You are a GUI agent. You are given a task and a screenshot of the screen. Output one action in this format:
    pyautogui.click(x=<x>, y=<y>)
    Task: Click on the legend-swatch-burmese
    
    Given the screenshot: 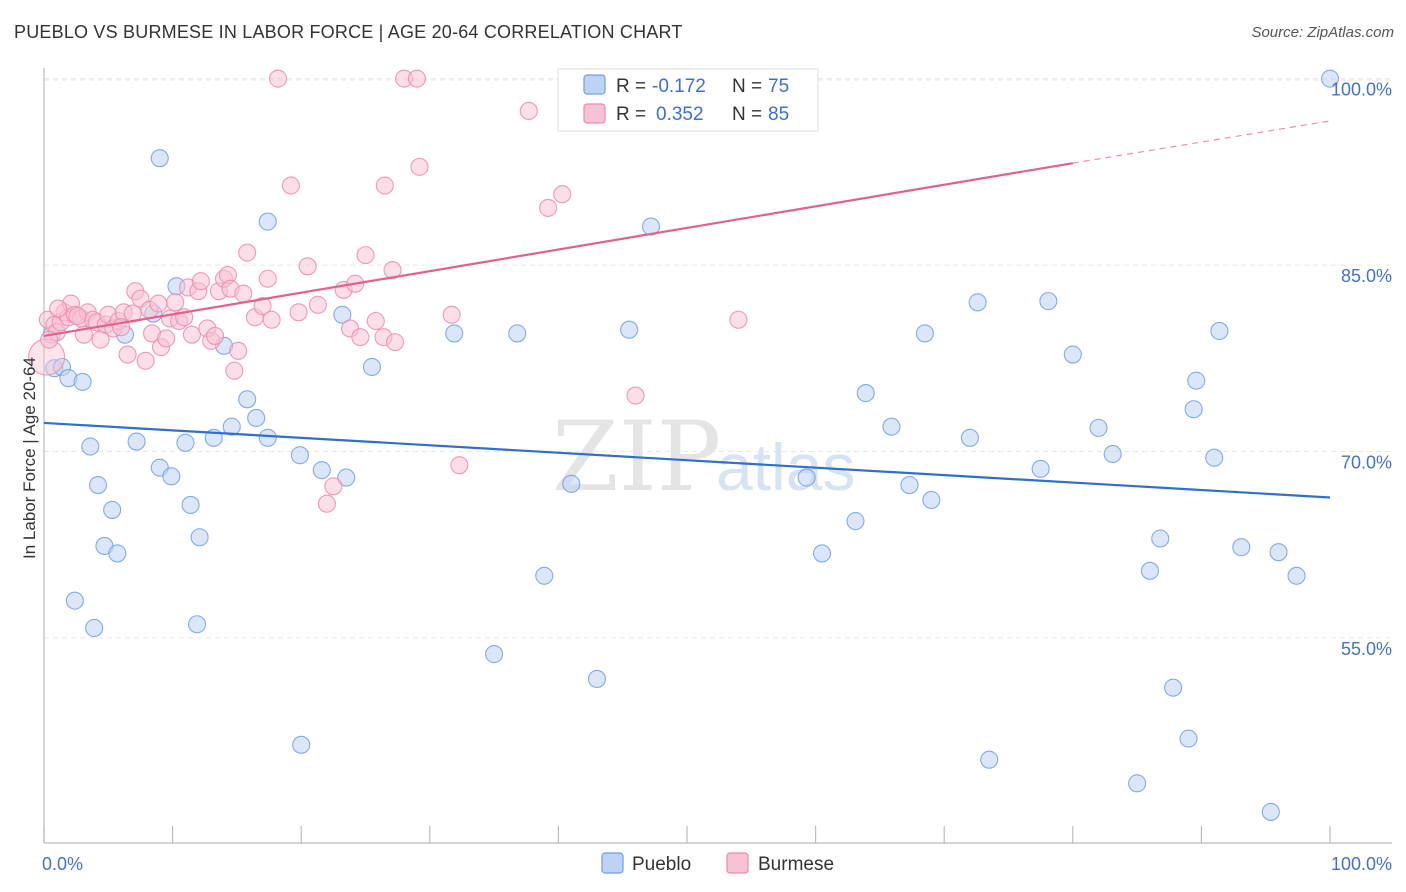 What is the action you would take?
    pyautogui.click(x=594, y=113)
    